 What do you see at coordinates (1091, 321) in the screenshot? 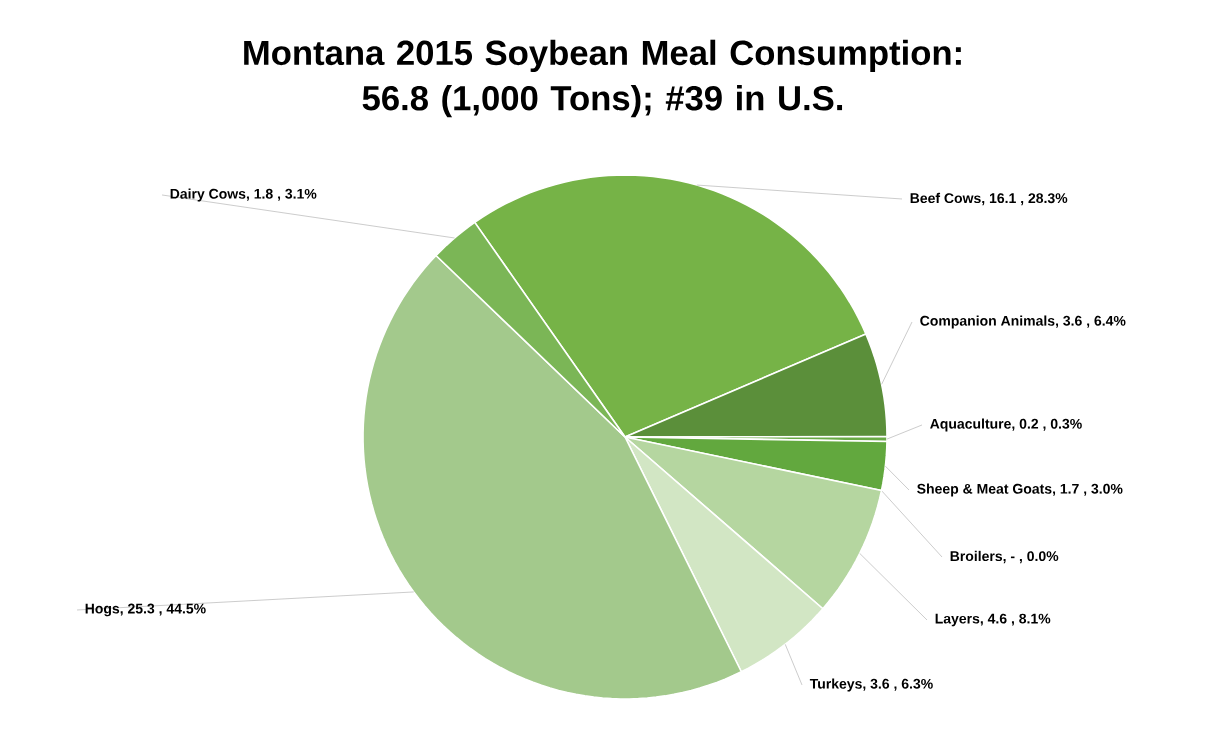
I see `data-label: , 3.6 , 6.4%` at bounding box center [1091, 321].